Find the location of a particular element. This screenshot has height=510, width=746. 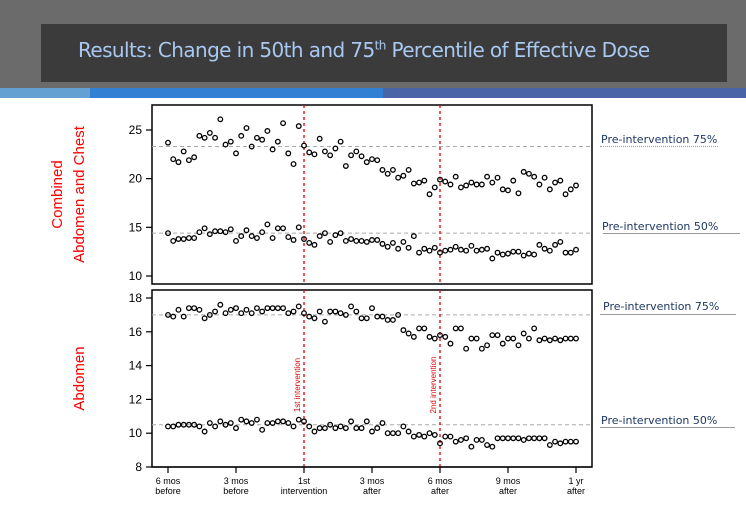

annotation-bottom-50: Pre-intervention 50% is located at coordinates (659, 420).